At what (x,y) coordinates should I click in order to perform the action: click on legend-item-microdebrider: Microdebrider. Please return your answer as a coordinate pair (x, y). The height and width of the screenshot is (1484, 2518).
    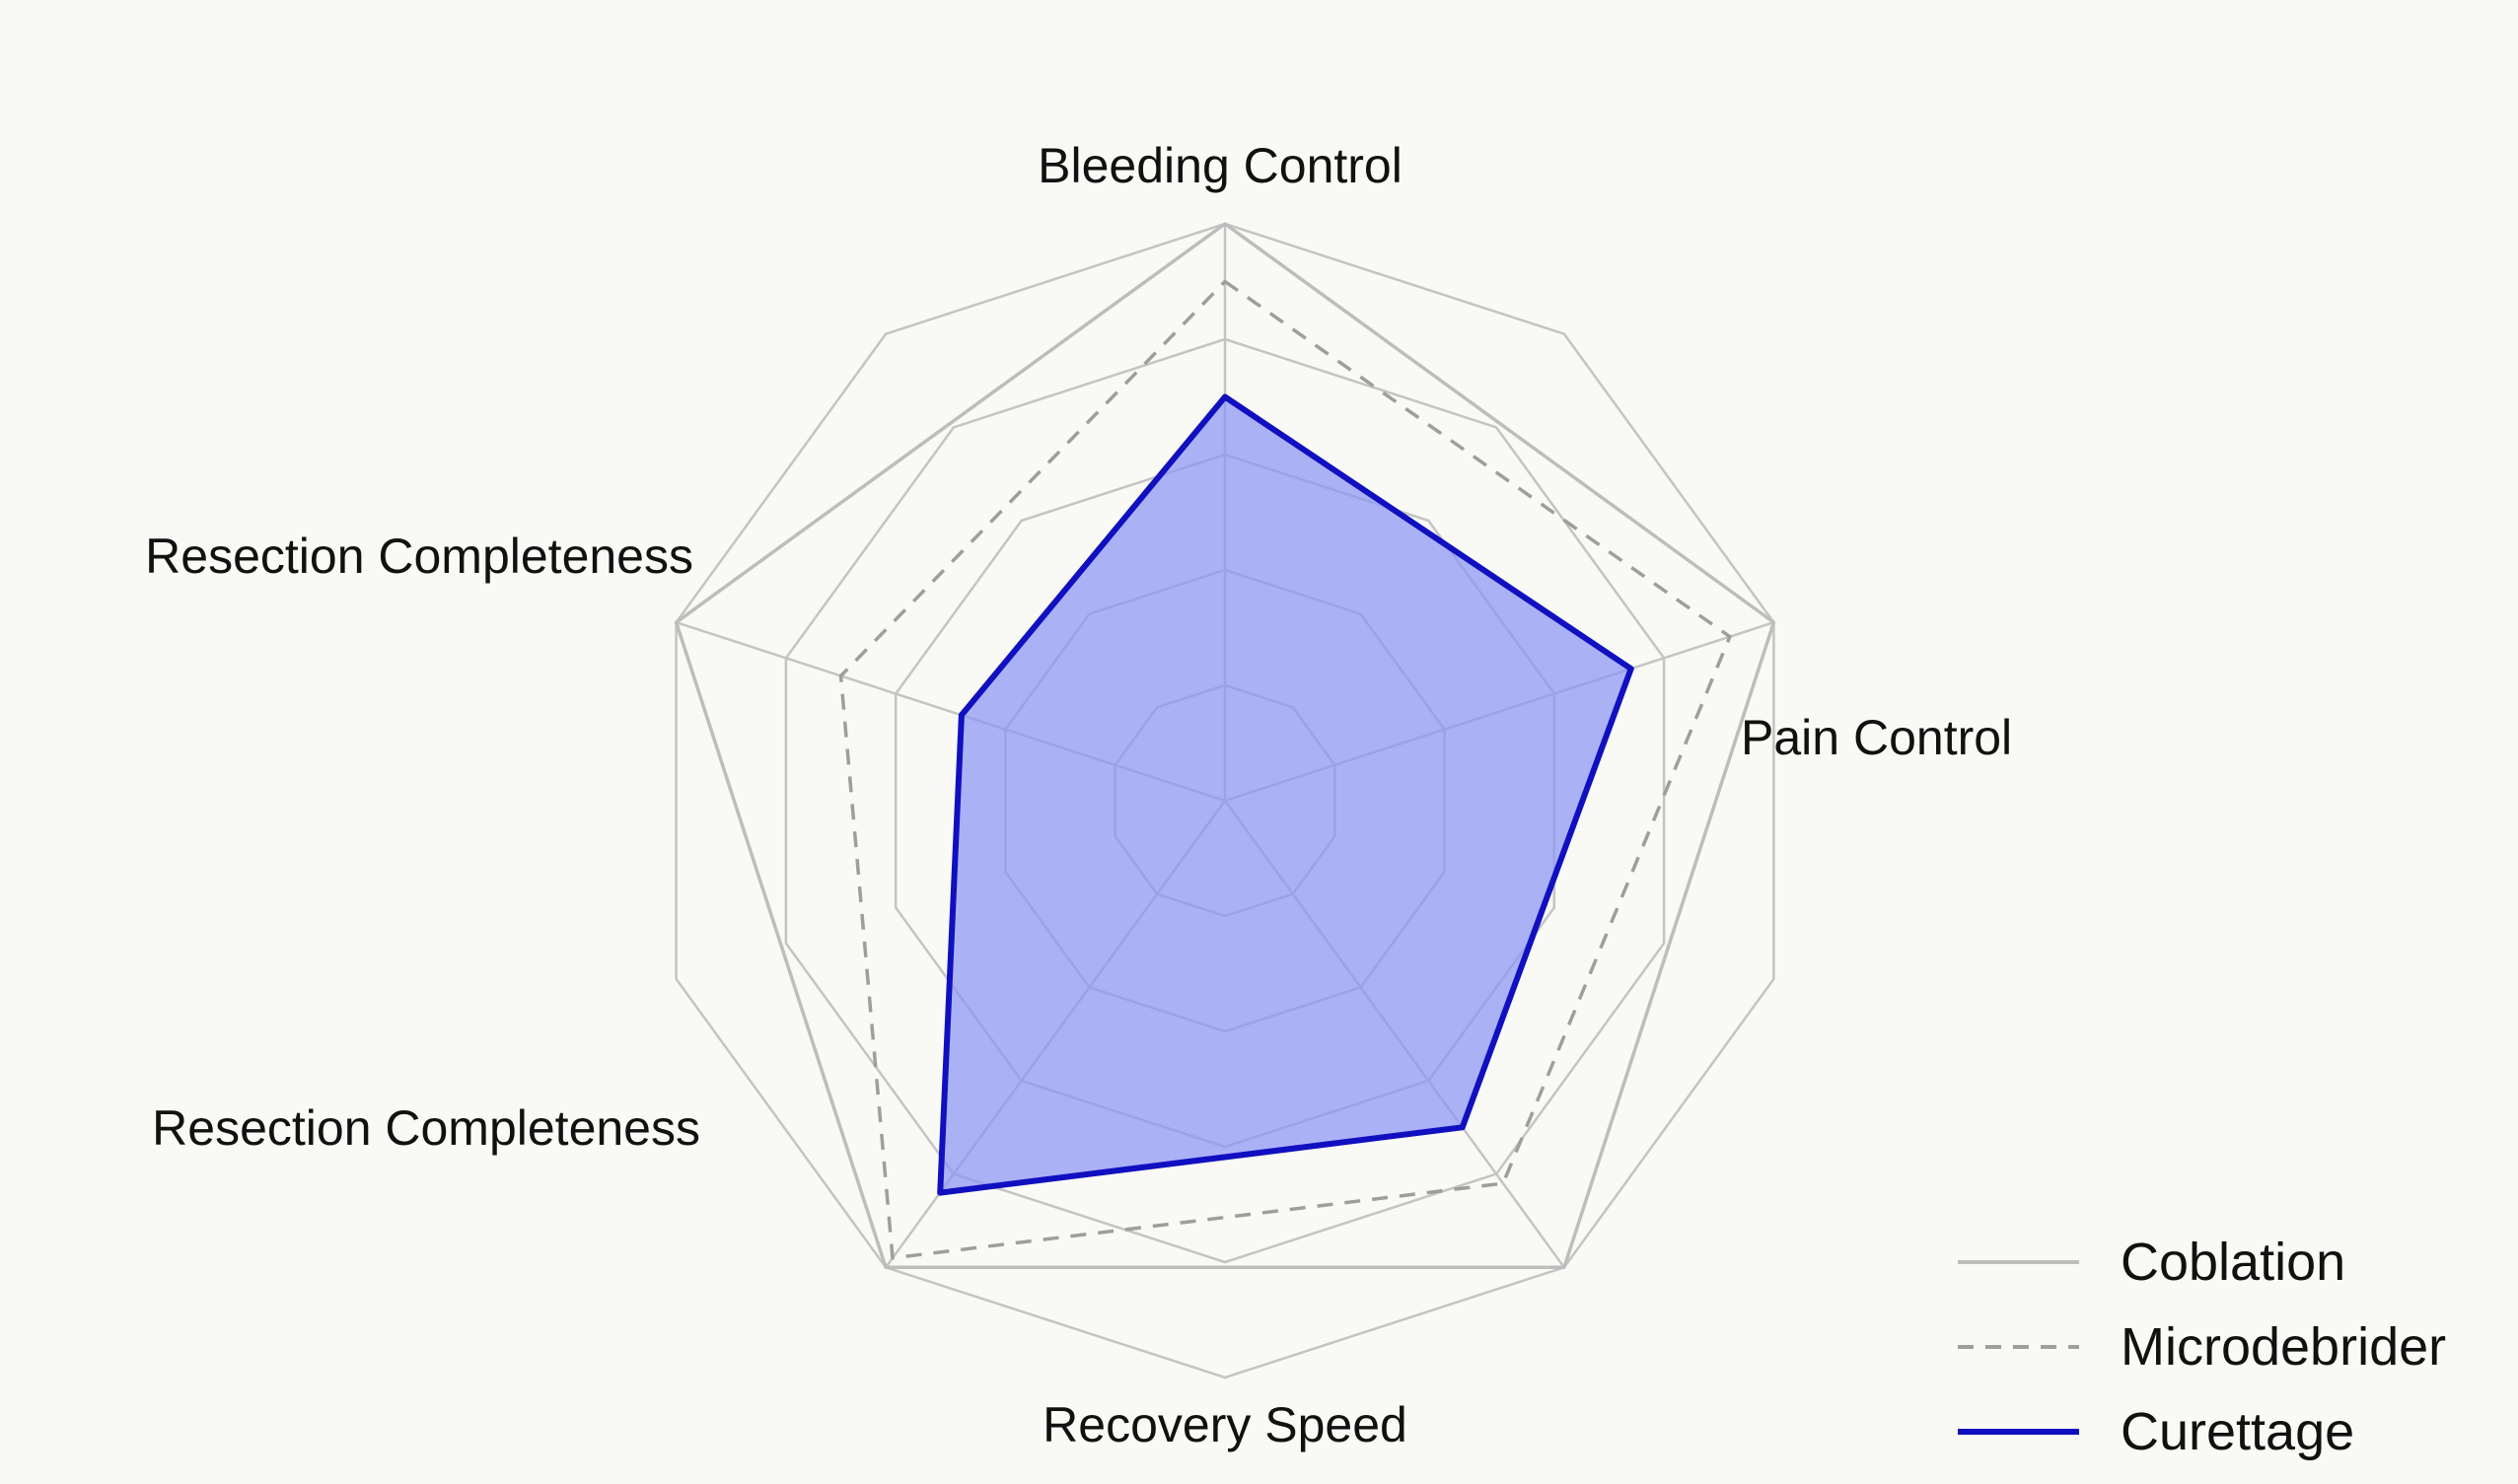
    Looking at the image, I should click on (2202, 1347).